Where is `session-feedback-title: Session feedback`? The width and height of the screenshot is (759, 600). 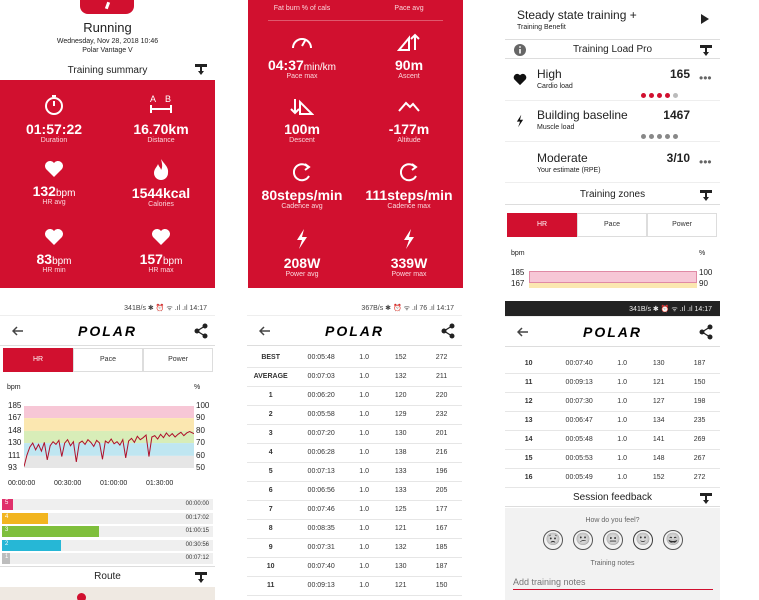
session-feedback-title: Session feedback is located at coordinates (612, 497).